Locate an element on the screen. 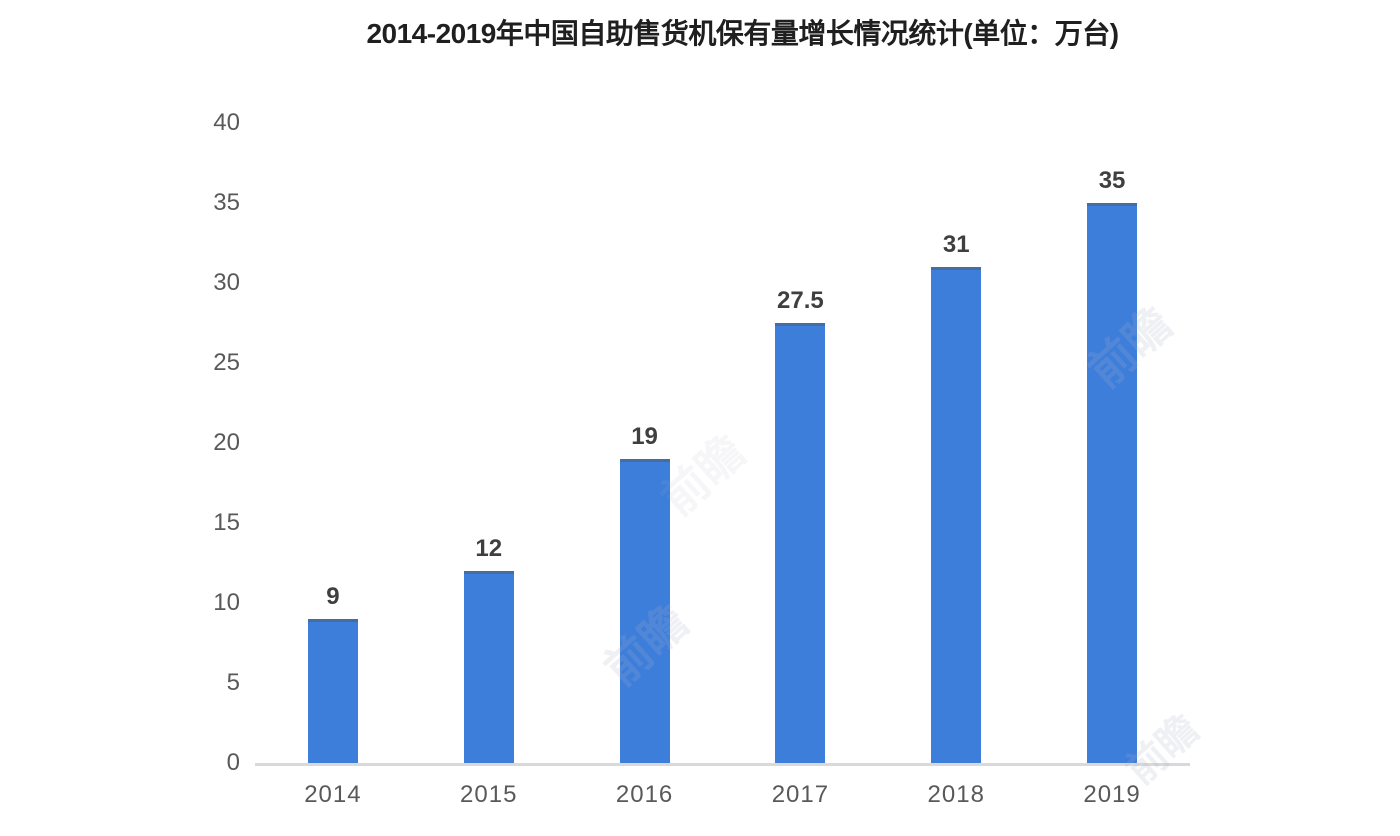 The height and width of the screenshot is (836, 1400). y-tick-label: 0 is located at coordinates (233, 762).